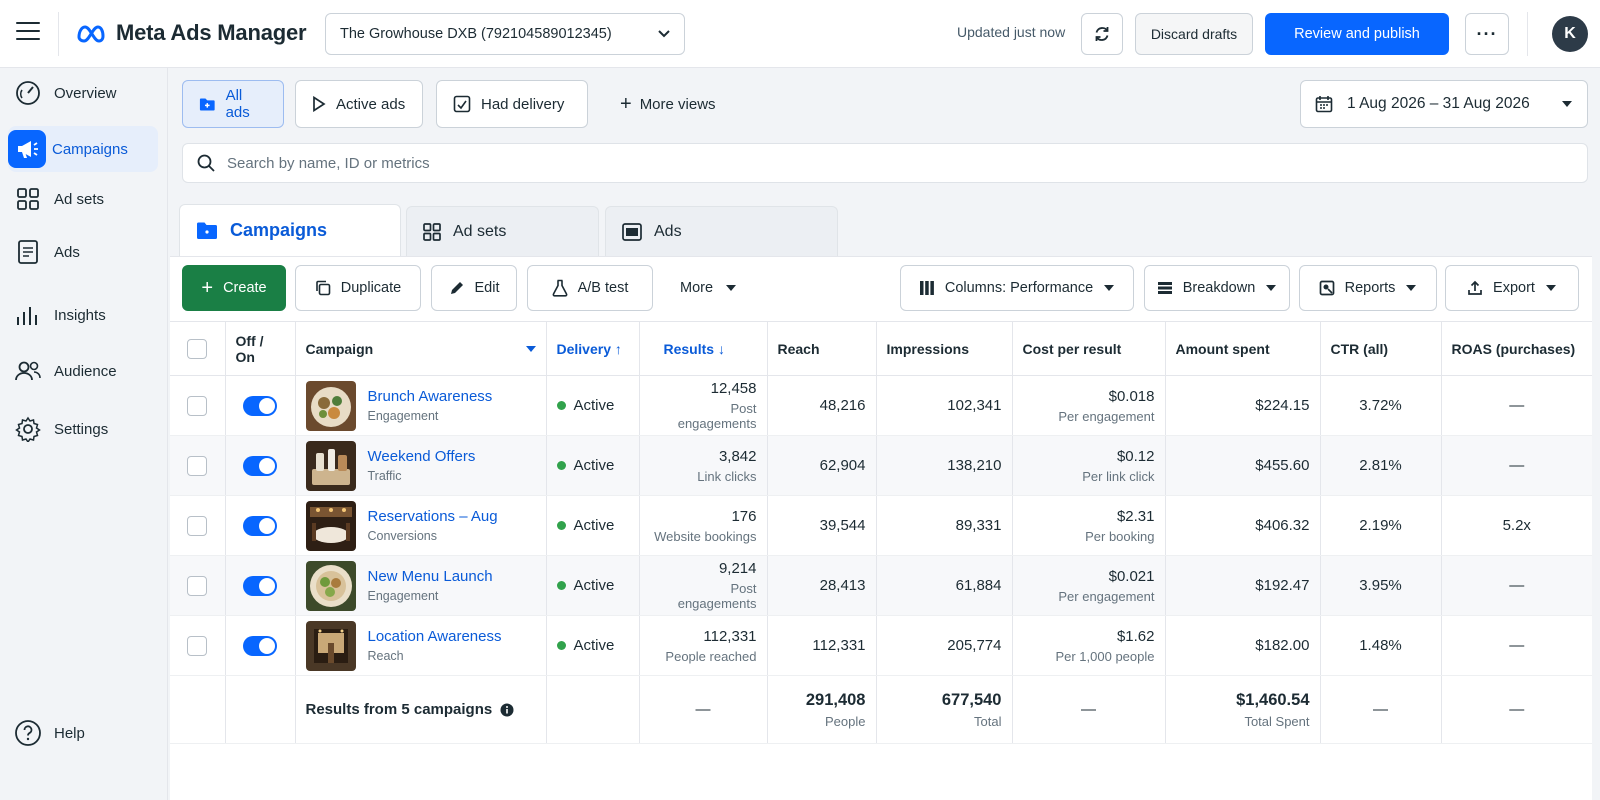 The width and height of the screenshot is (1600, 800). What do you see at coordinates (737, 456) in the screenshot?
I see `results-value: 3,842` at bounding box center [737, 456].